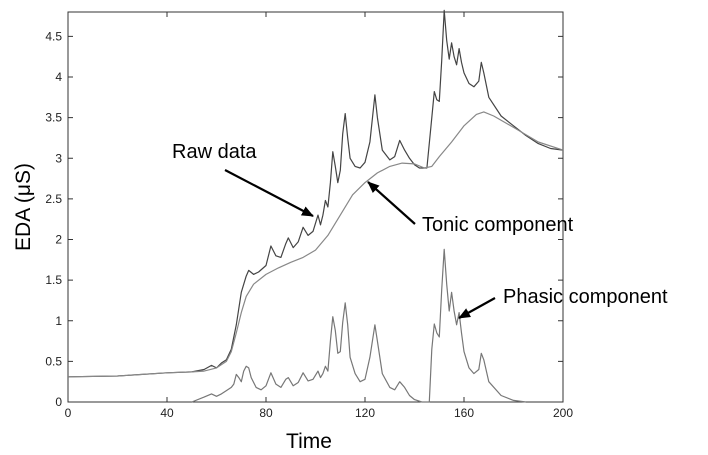  What do you see at coordinates (309, 441) in the screenshot?
I see `x-axis-title: Time` at bounding box center [309, 441].